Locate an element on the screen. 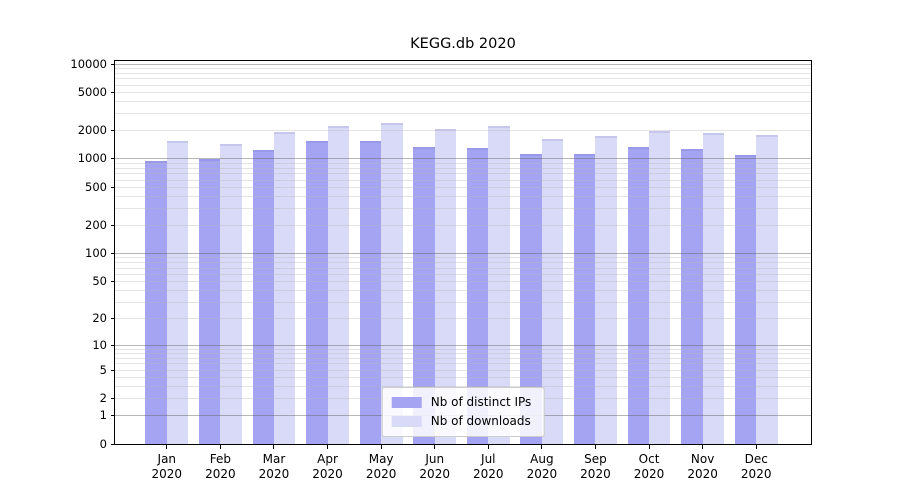  y-tick-label: 0 is located at coordinates (103, 443).